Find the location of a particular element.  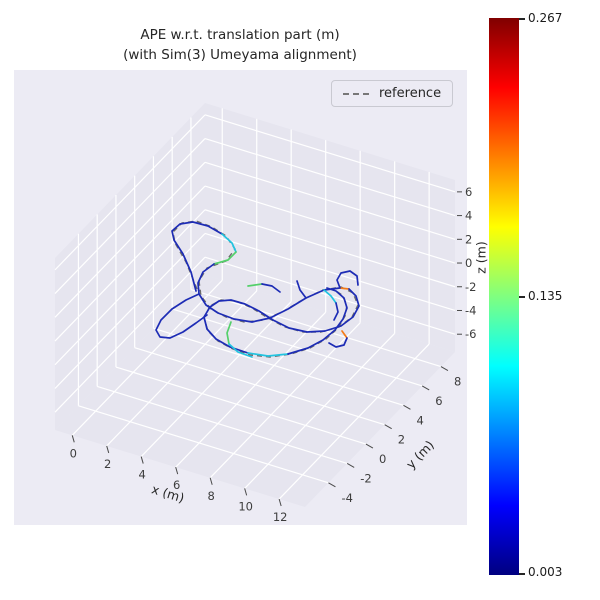

dashed-line-icon is located at coordinates (356, 93).